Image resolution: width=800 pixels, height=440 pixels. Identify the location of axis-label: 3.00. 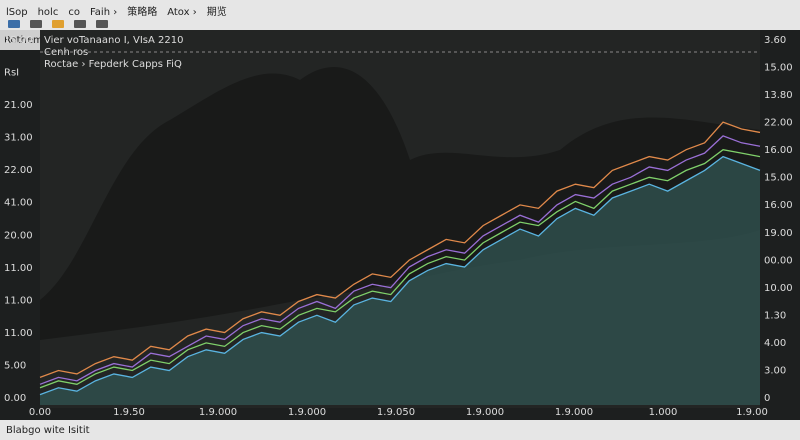
(775, 370).